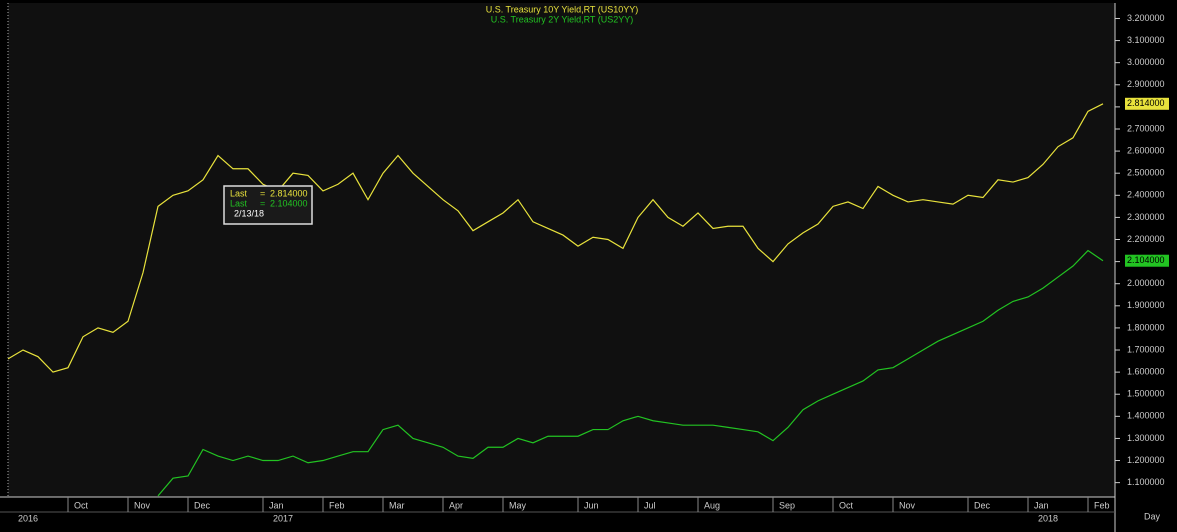 This screenshot has height=532, width=1177. Describe the element at coordinates (650, 505) in the screenshot. I see `x-tick-label: Jul` at that location.